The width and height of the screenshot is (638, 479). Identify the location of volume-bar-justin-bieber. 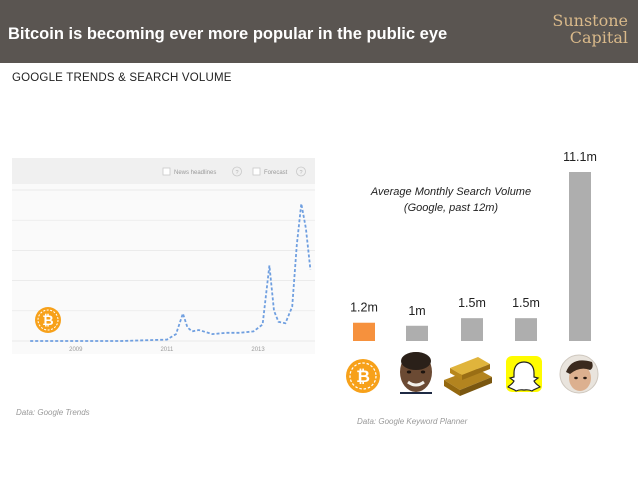
(580, 256).